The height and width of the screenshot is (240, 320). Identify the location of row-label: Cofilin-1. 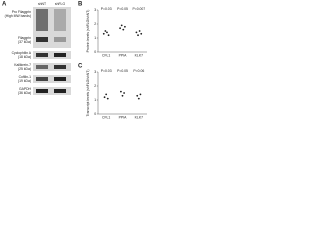
(25, 77).